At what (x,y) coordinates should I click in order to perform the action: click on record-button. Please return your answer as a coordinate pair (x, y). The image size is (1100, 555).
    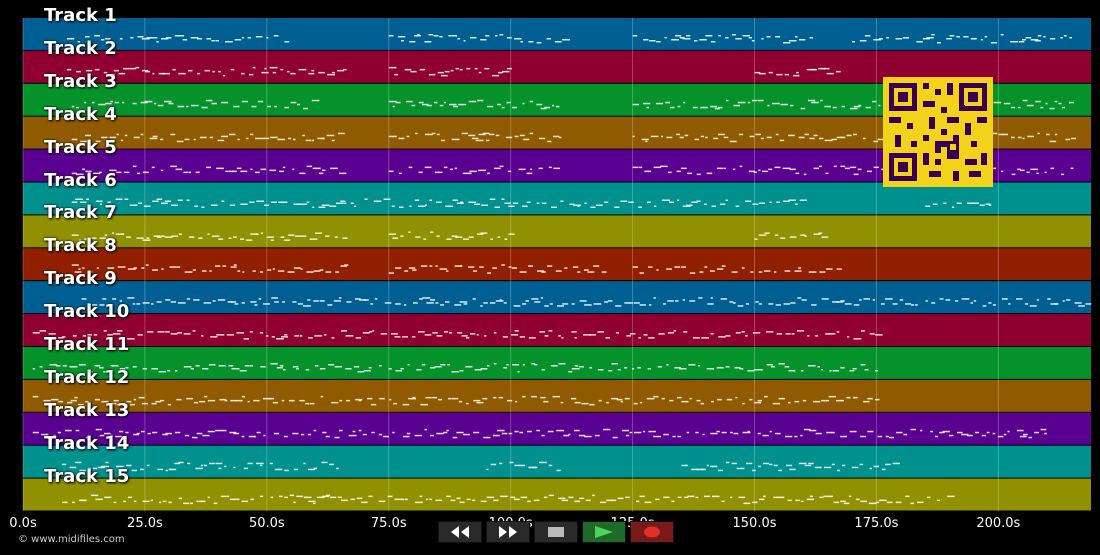
    Looking at the image, I should click on (652, 532).